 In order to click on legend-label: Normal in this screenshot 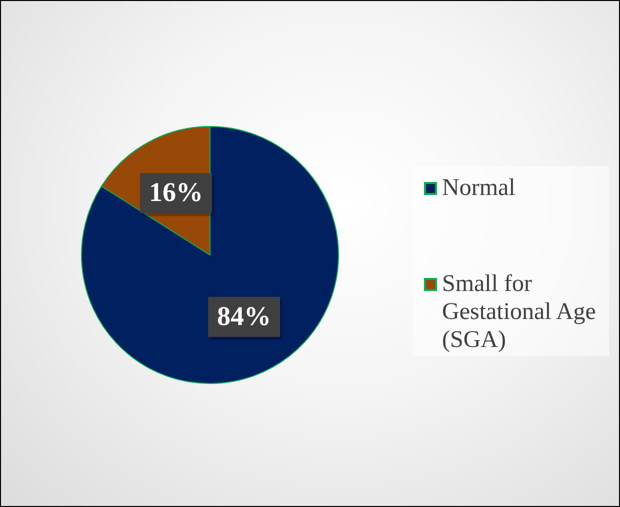, I will do `click(479, 188)`.